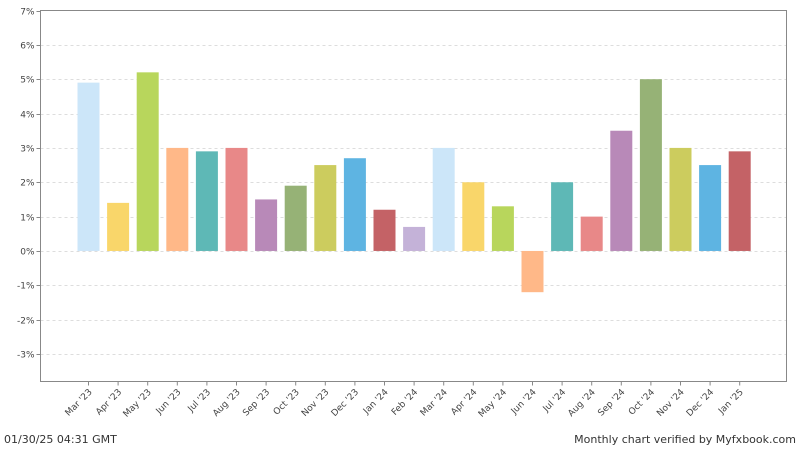 The image size is (800, 454). What do you see at coordinates (199, 401) in the screenshot?
I see `x-tick-label: Jul '23` at bounding box center [199, 401].